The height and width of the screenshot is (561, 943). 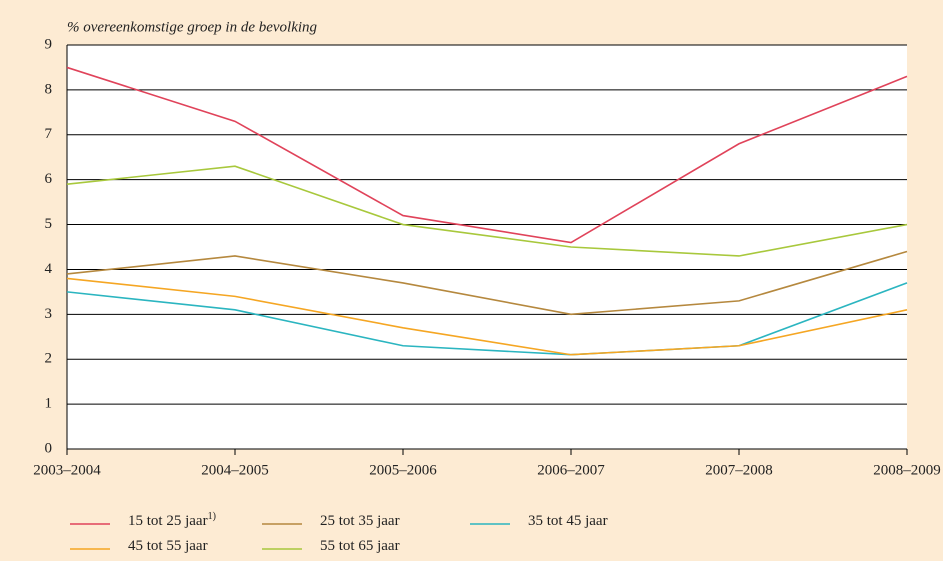 What do you see at coordinates (403, 470) in the screenshot?
I see `x-tick-label: 2005–2006` at bounding box center [403, 470].